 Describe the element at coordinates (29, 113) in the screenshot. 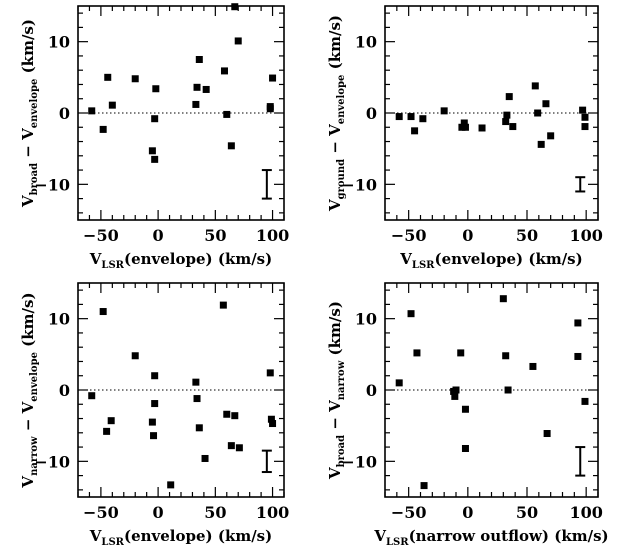

I see `y-axis-label: Vbroad​ − Venvelope​ (km/s)` at that location.